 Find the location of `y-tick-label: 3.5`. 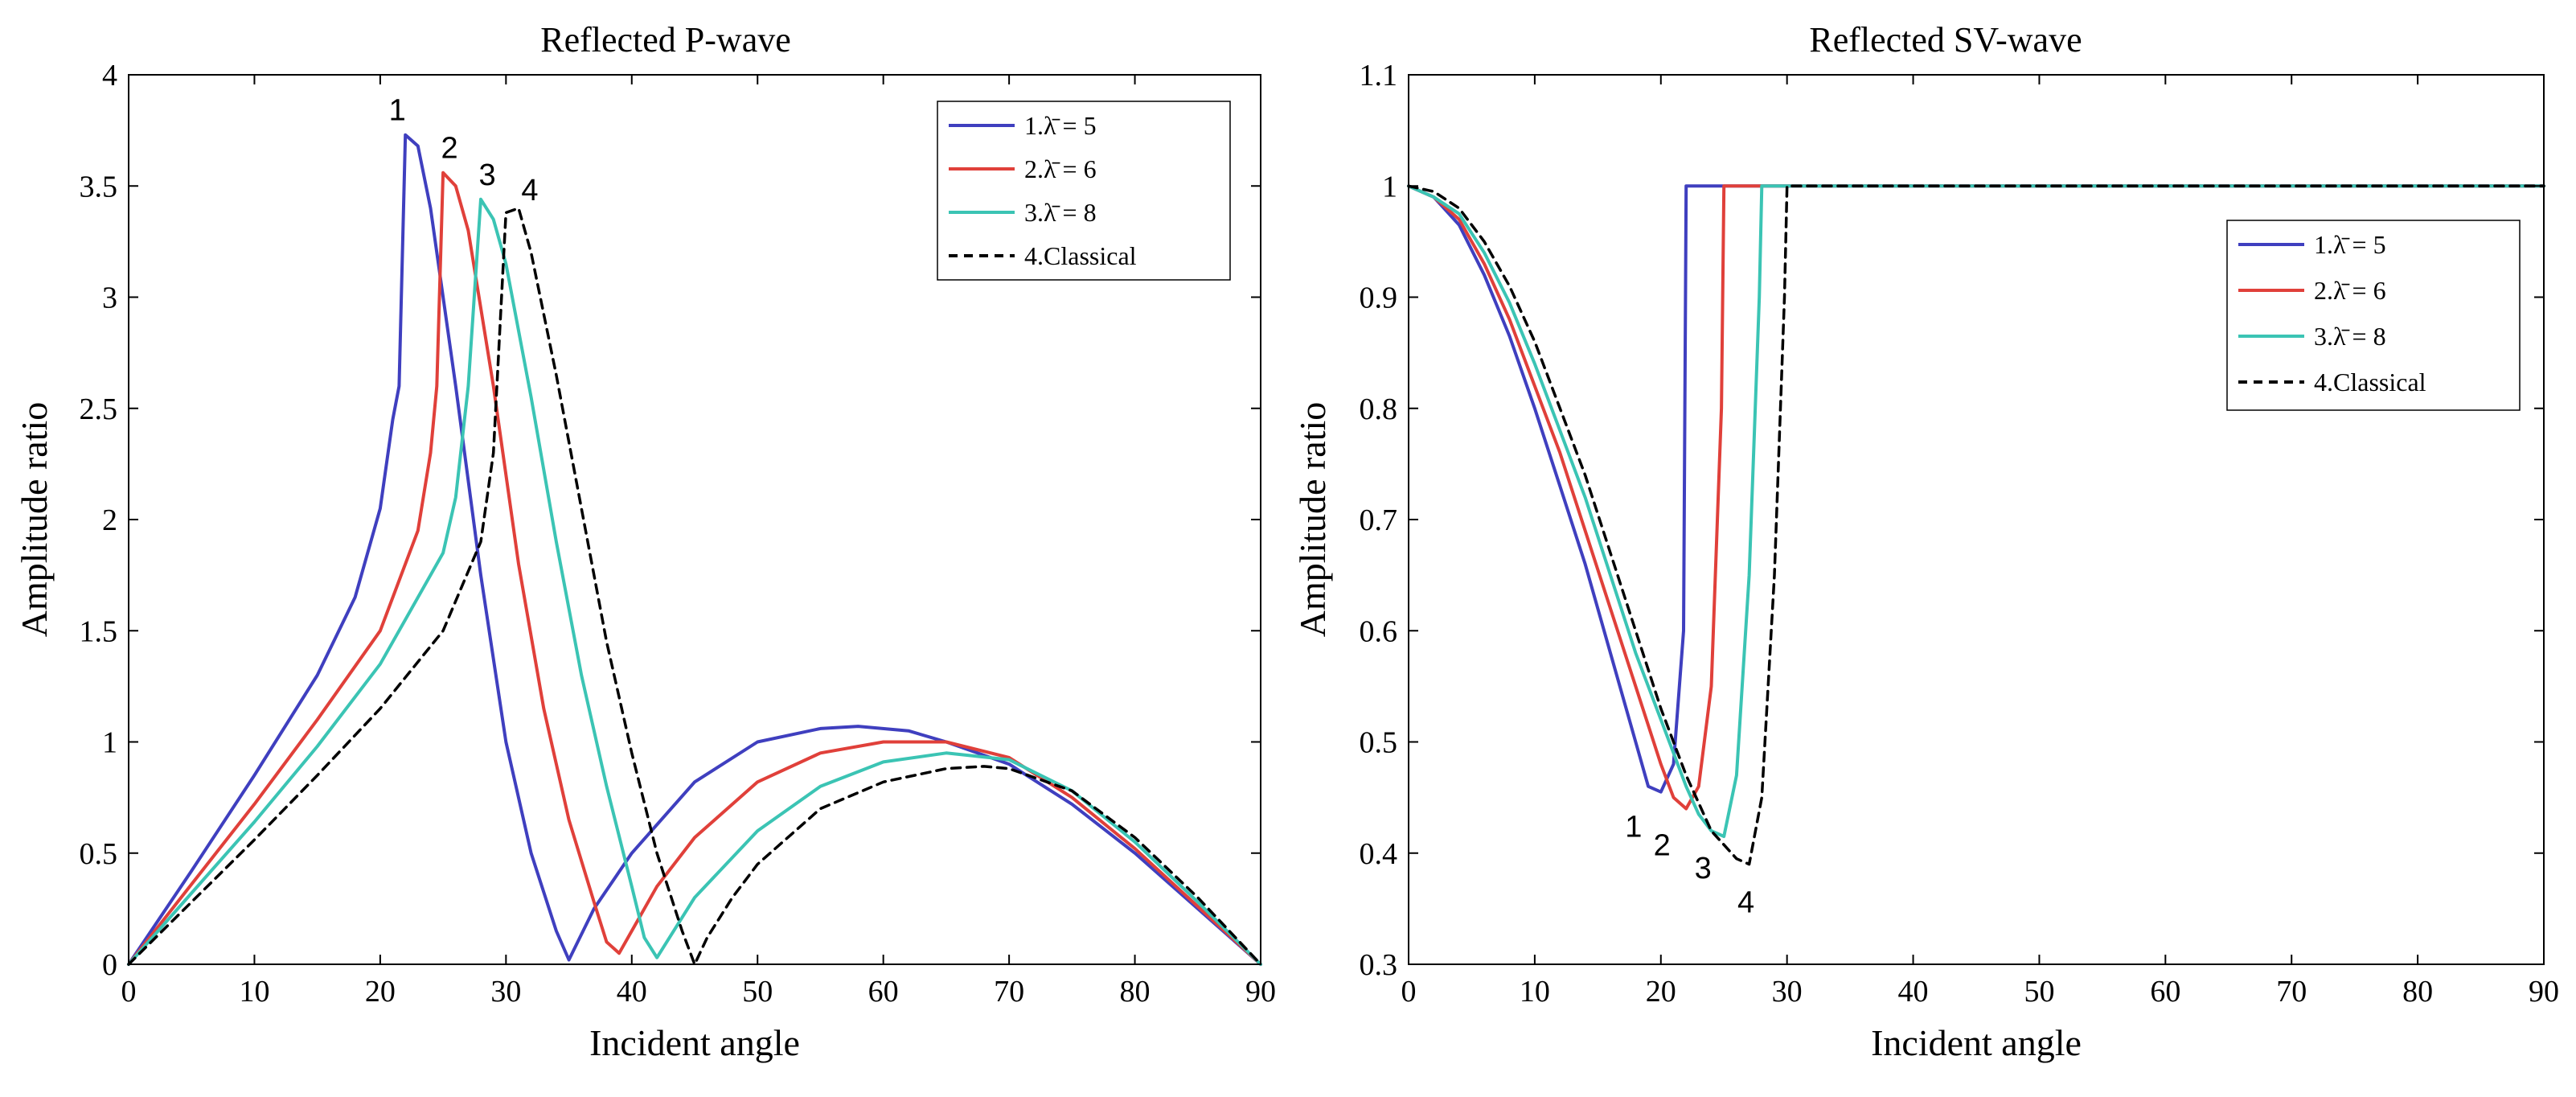

y-tick-label: 3.5 is located at coordinates (99, 186).